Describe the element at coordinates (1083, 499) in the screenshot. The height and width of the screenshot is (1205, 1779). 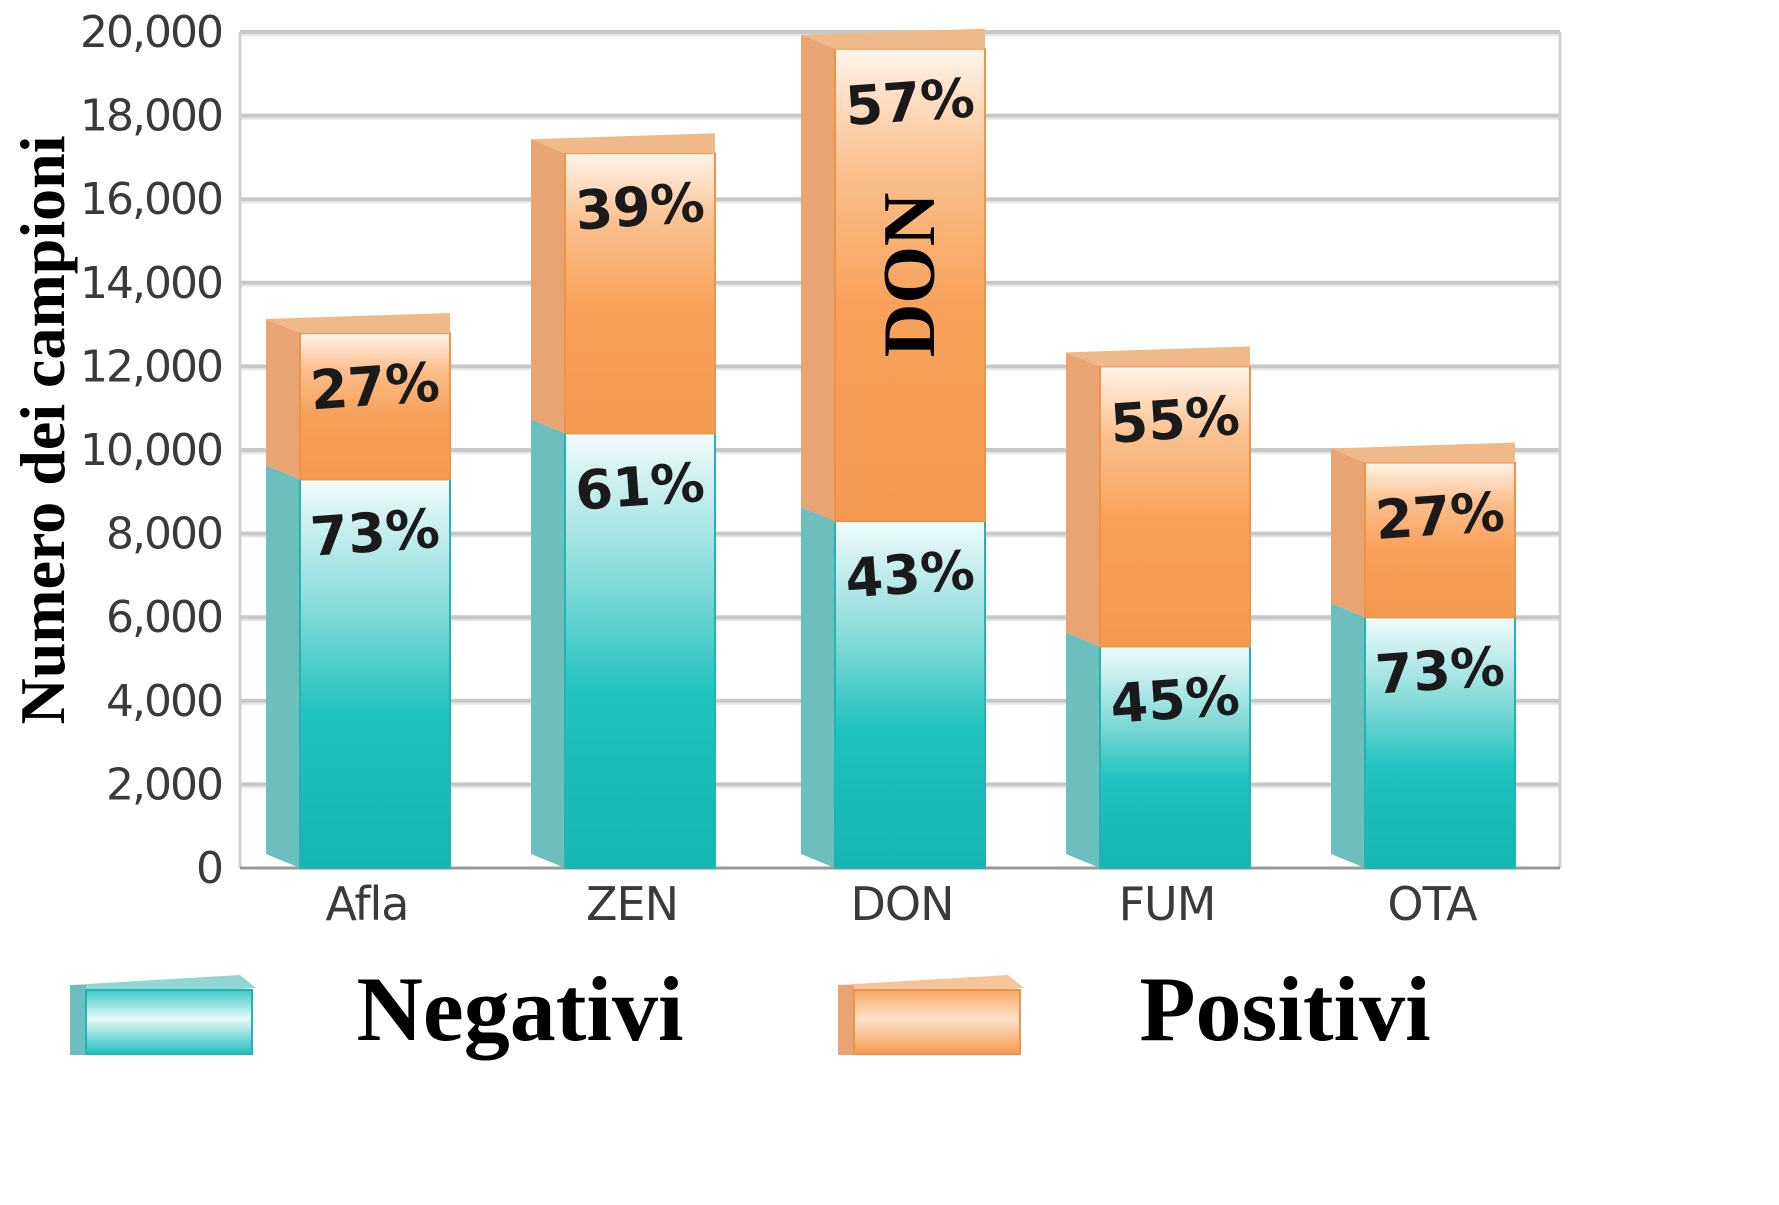
I see `bar-fum-positivi-side` at that location.